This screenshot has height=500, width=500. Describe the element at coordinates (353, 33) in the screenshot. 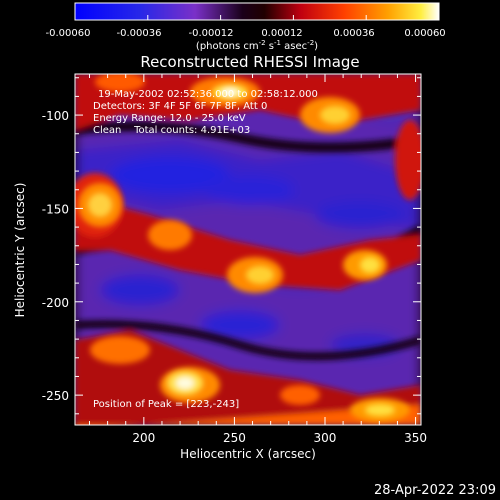

I see `colorbar-tick-label: 0.00036` at that location.